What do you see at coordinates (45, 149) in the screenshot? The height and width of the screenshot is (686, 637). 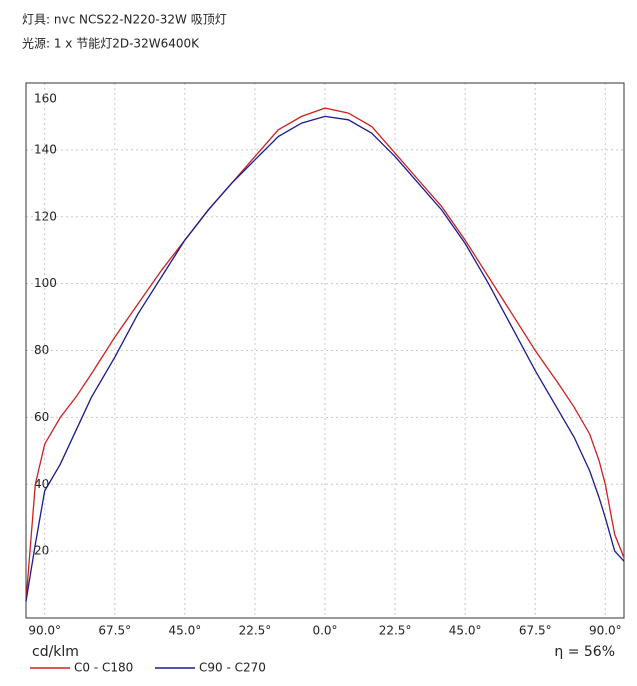 I see `y-tick-label: 140` at bounding box center [45, 149].